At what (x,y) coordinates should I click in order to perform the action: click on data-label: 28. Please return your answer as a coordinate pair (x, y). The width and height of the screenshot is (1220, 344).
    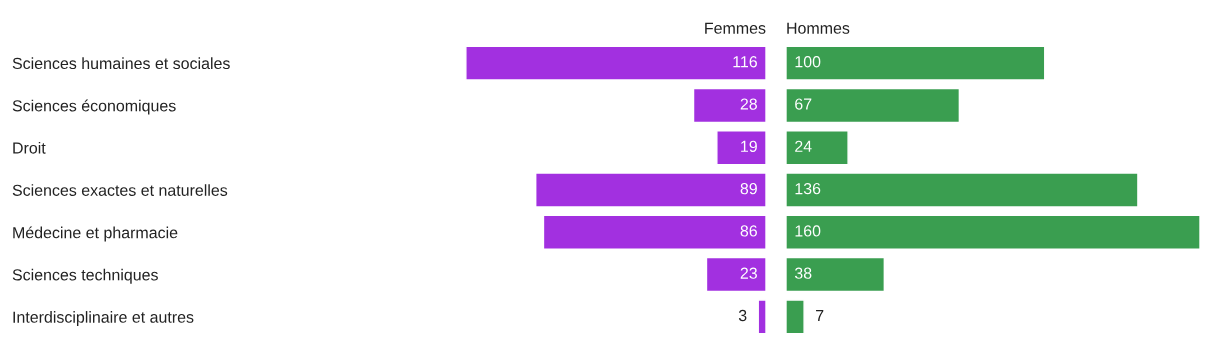
    Looking at the image, I should click on (748, 104).